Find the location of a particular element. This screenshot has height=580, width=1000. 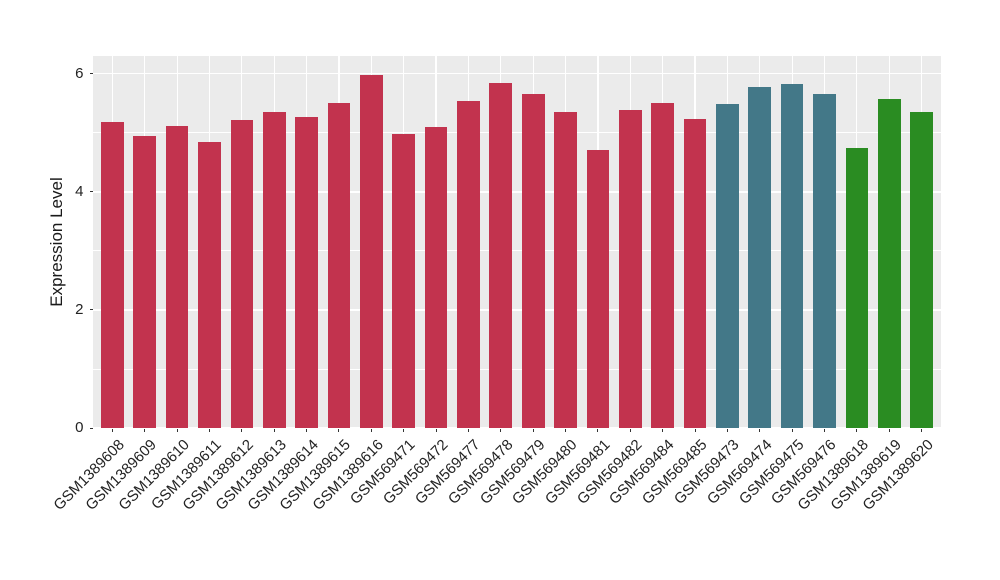

bar-GSM1389609 is located at coordinates (145, 282).